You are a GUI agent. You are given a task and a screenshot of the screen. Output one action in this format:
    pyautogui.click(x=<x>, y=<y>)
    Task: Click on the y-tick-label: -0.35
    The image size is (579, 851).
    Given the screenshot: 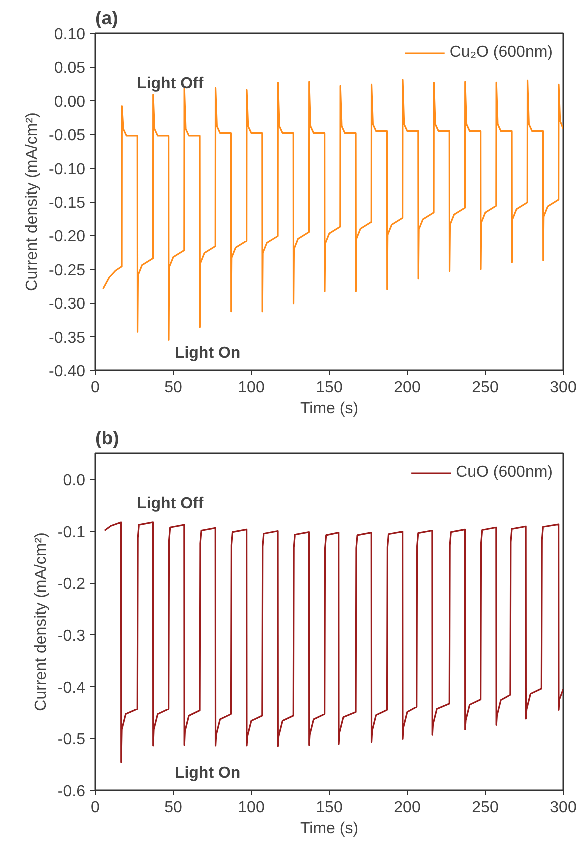 What is the action you would take?
    pyautogui.click(x=67, y=338)
    